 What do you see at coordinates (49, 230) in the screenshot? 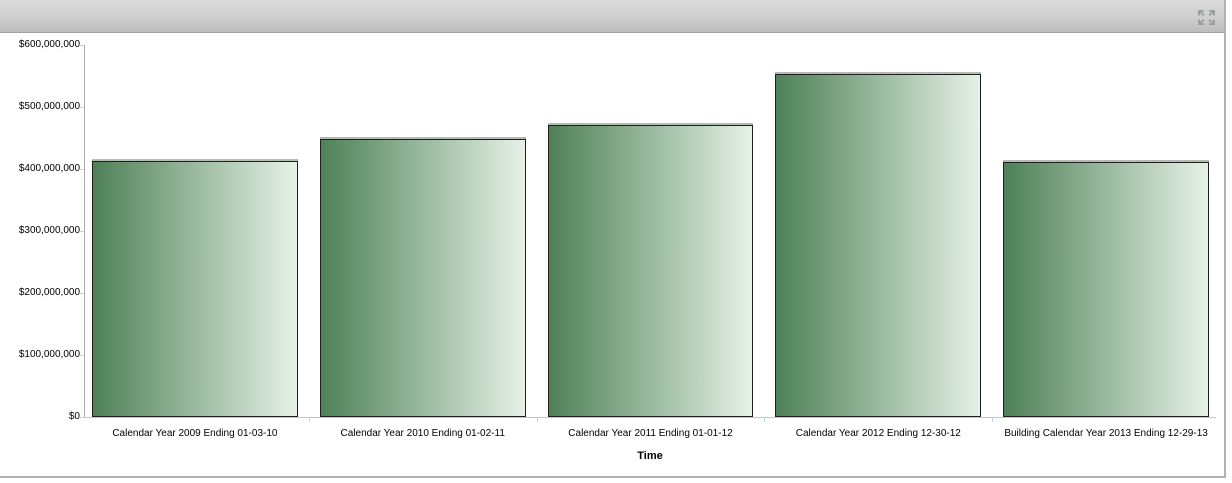
I see `y-tick-label: $300,000,000` at bounding box center [49, 230].